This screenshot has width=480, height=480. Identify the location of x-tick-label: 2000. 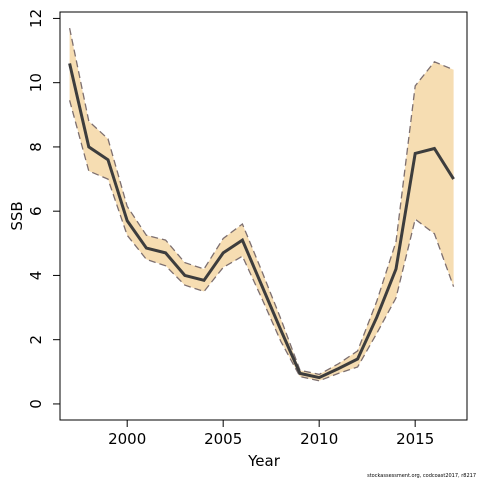
(127, 439).